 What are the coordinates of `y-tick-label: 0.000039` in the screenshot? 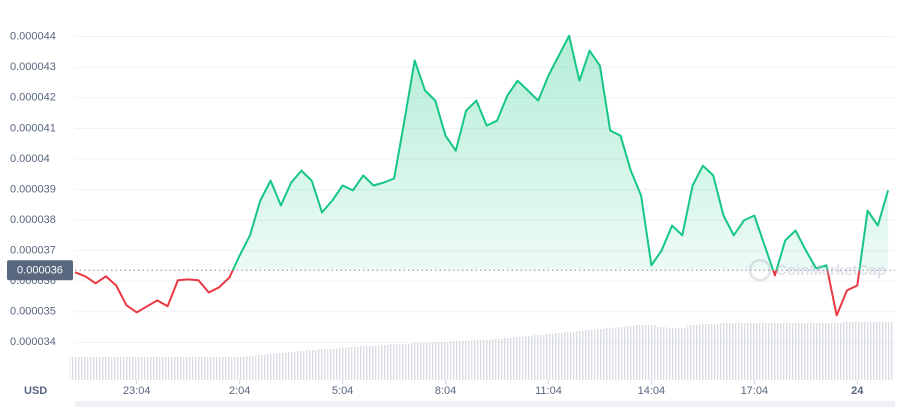 It's located at (33, 189).